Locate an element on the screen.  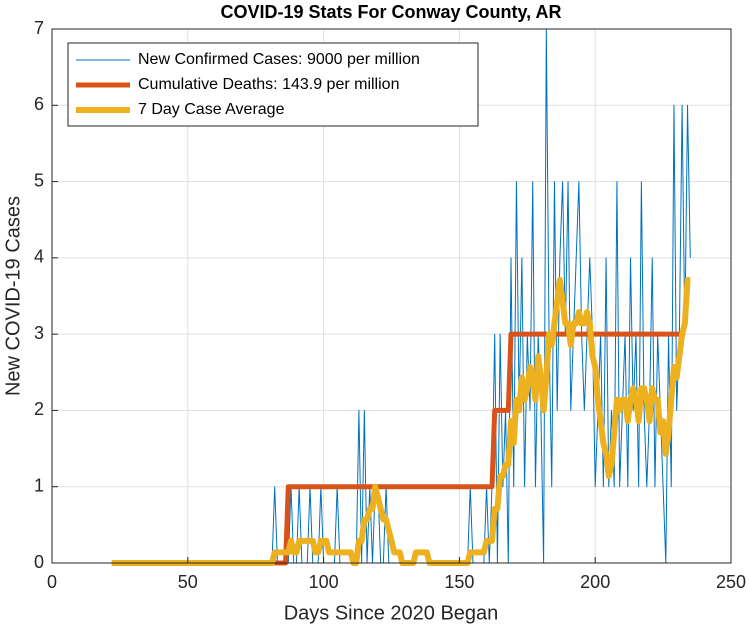
y-tick-label: 3 is located at coordinates (39, 333).